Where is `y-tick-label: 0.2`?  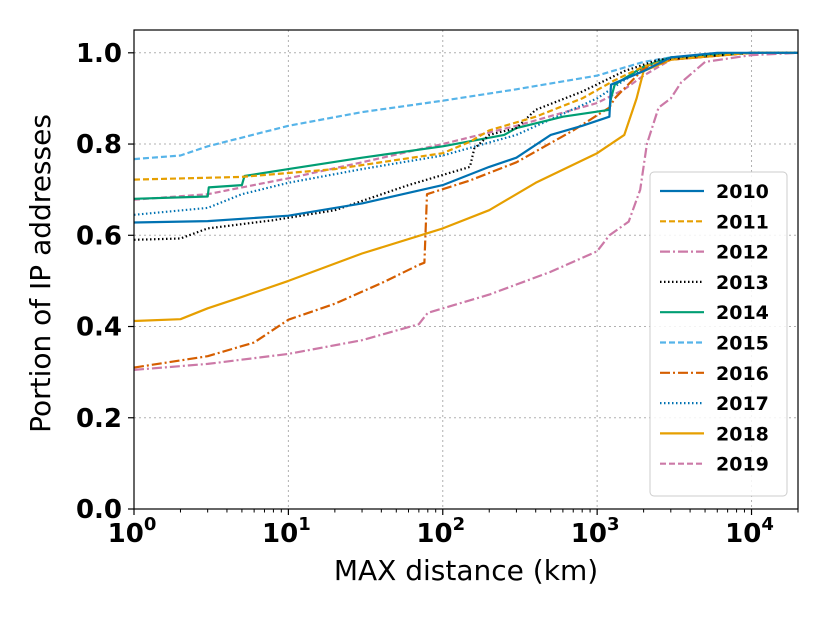 y-tick-label: 0.2 is located at coordinates (99, 419).